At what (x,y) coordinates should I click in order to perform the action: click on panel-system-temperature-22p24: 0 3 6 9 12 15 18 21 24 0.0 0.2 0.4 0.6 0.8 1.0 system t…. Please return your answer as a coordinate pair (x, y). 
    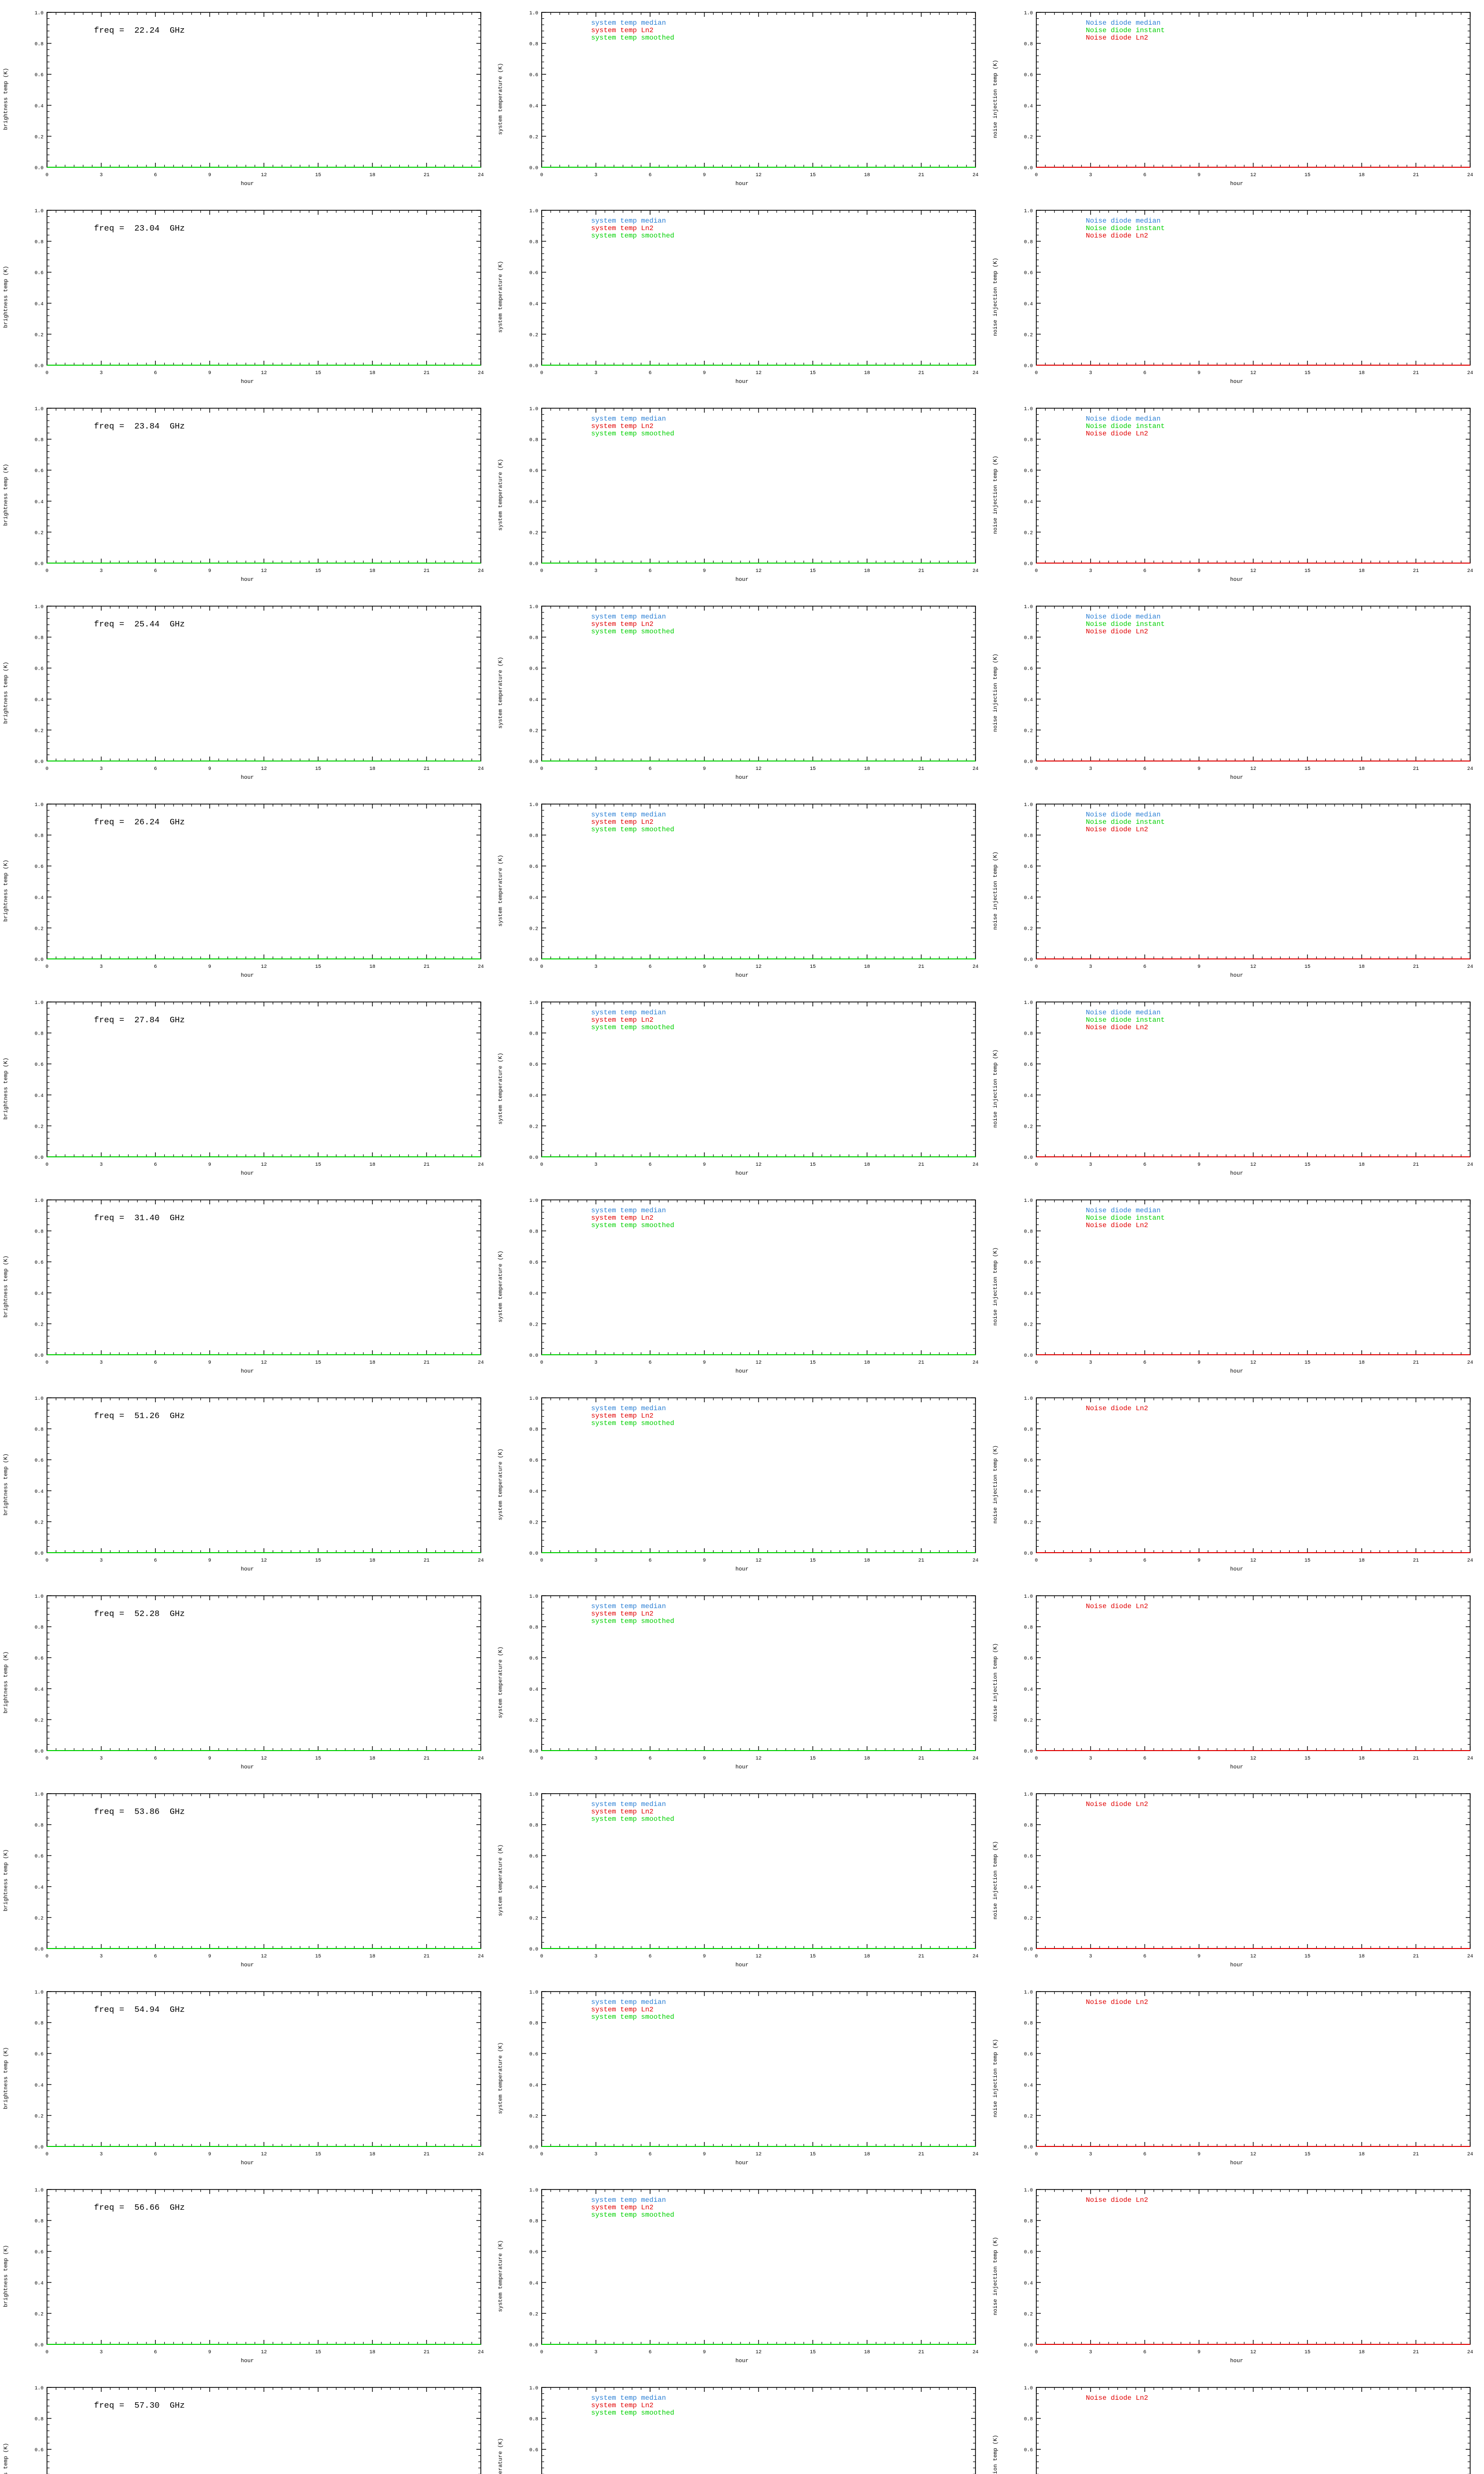
    Looking at the image, I should click on (742, 99).